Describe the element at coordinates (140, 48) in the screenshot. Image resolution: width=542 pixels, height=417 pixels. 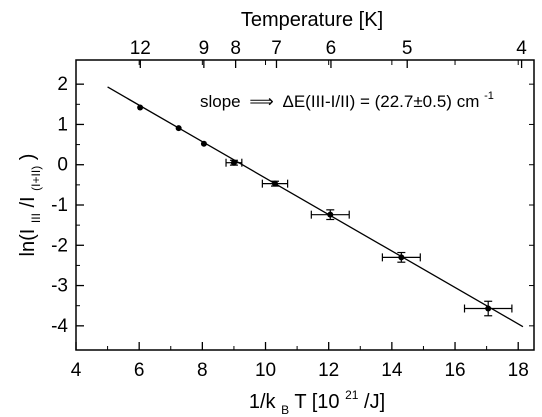
I see `top-tick-label: 12` at that location.